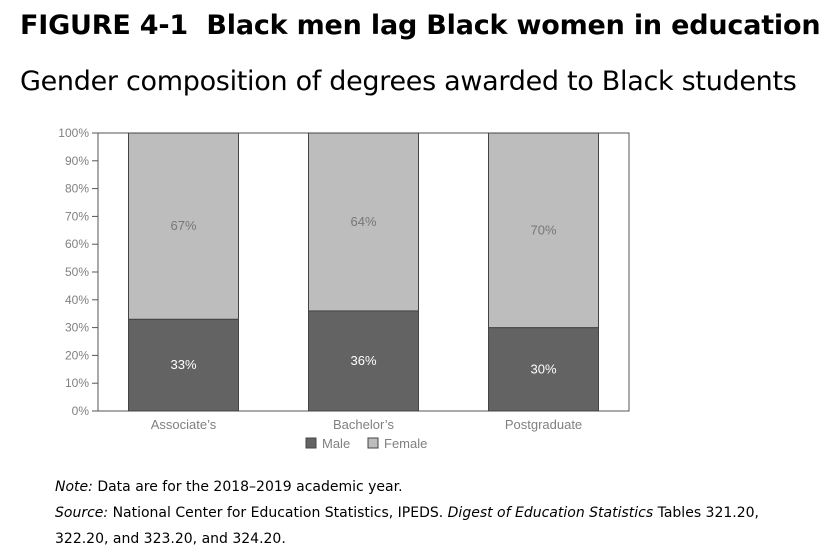 This screenshot has width=836, height=556. What do you see at coordinates (104, 25) in the screenshot?
I see `figure-number: FIGURE 4-1` at bounding box center [104, 25].